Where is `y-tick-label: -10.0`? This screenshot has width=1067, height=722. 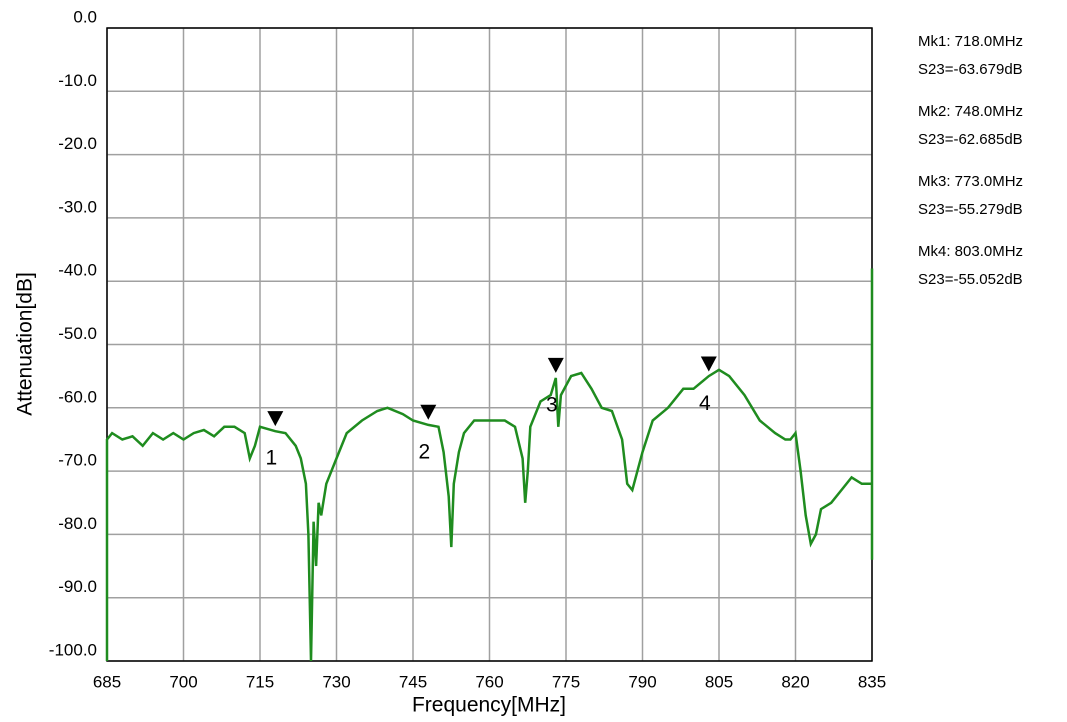
y-tick-label: -10.0 is located at coordinates (77, 80).